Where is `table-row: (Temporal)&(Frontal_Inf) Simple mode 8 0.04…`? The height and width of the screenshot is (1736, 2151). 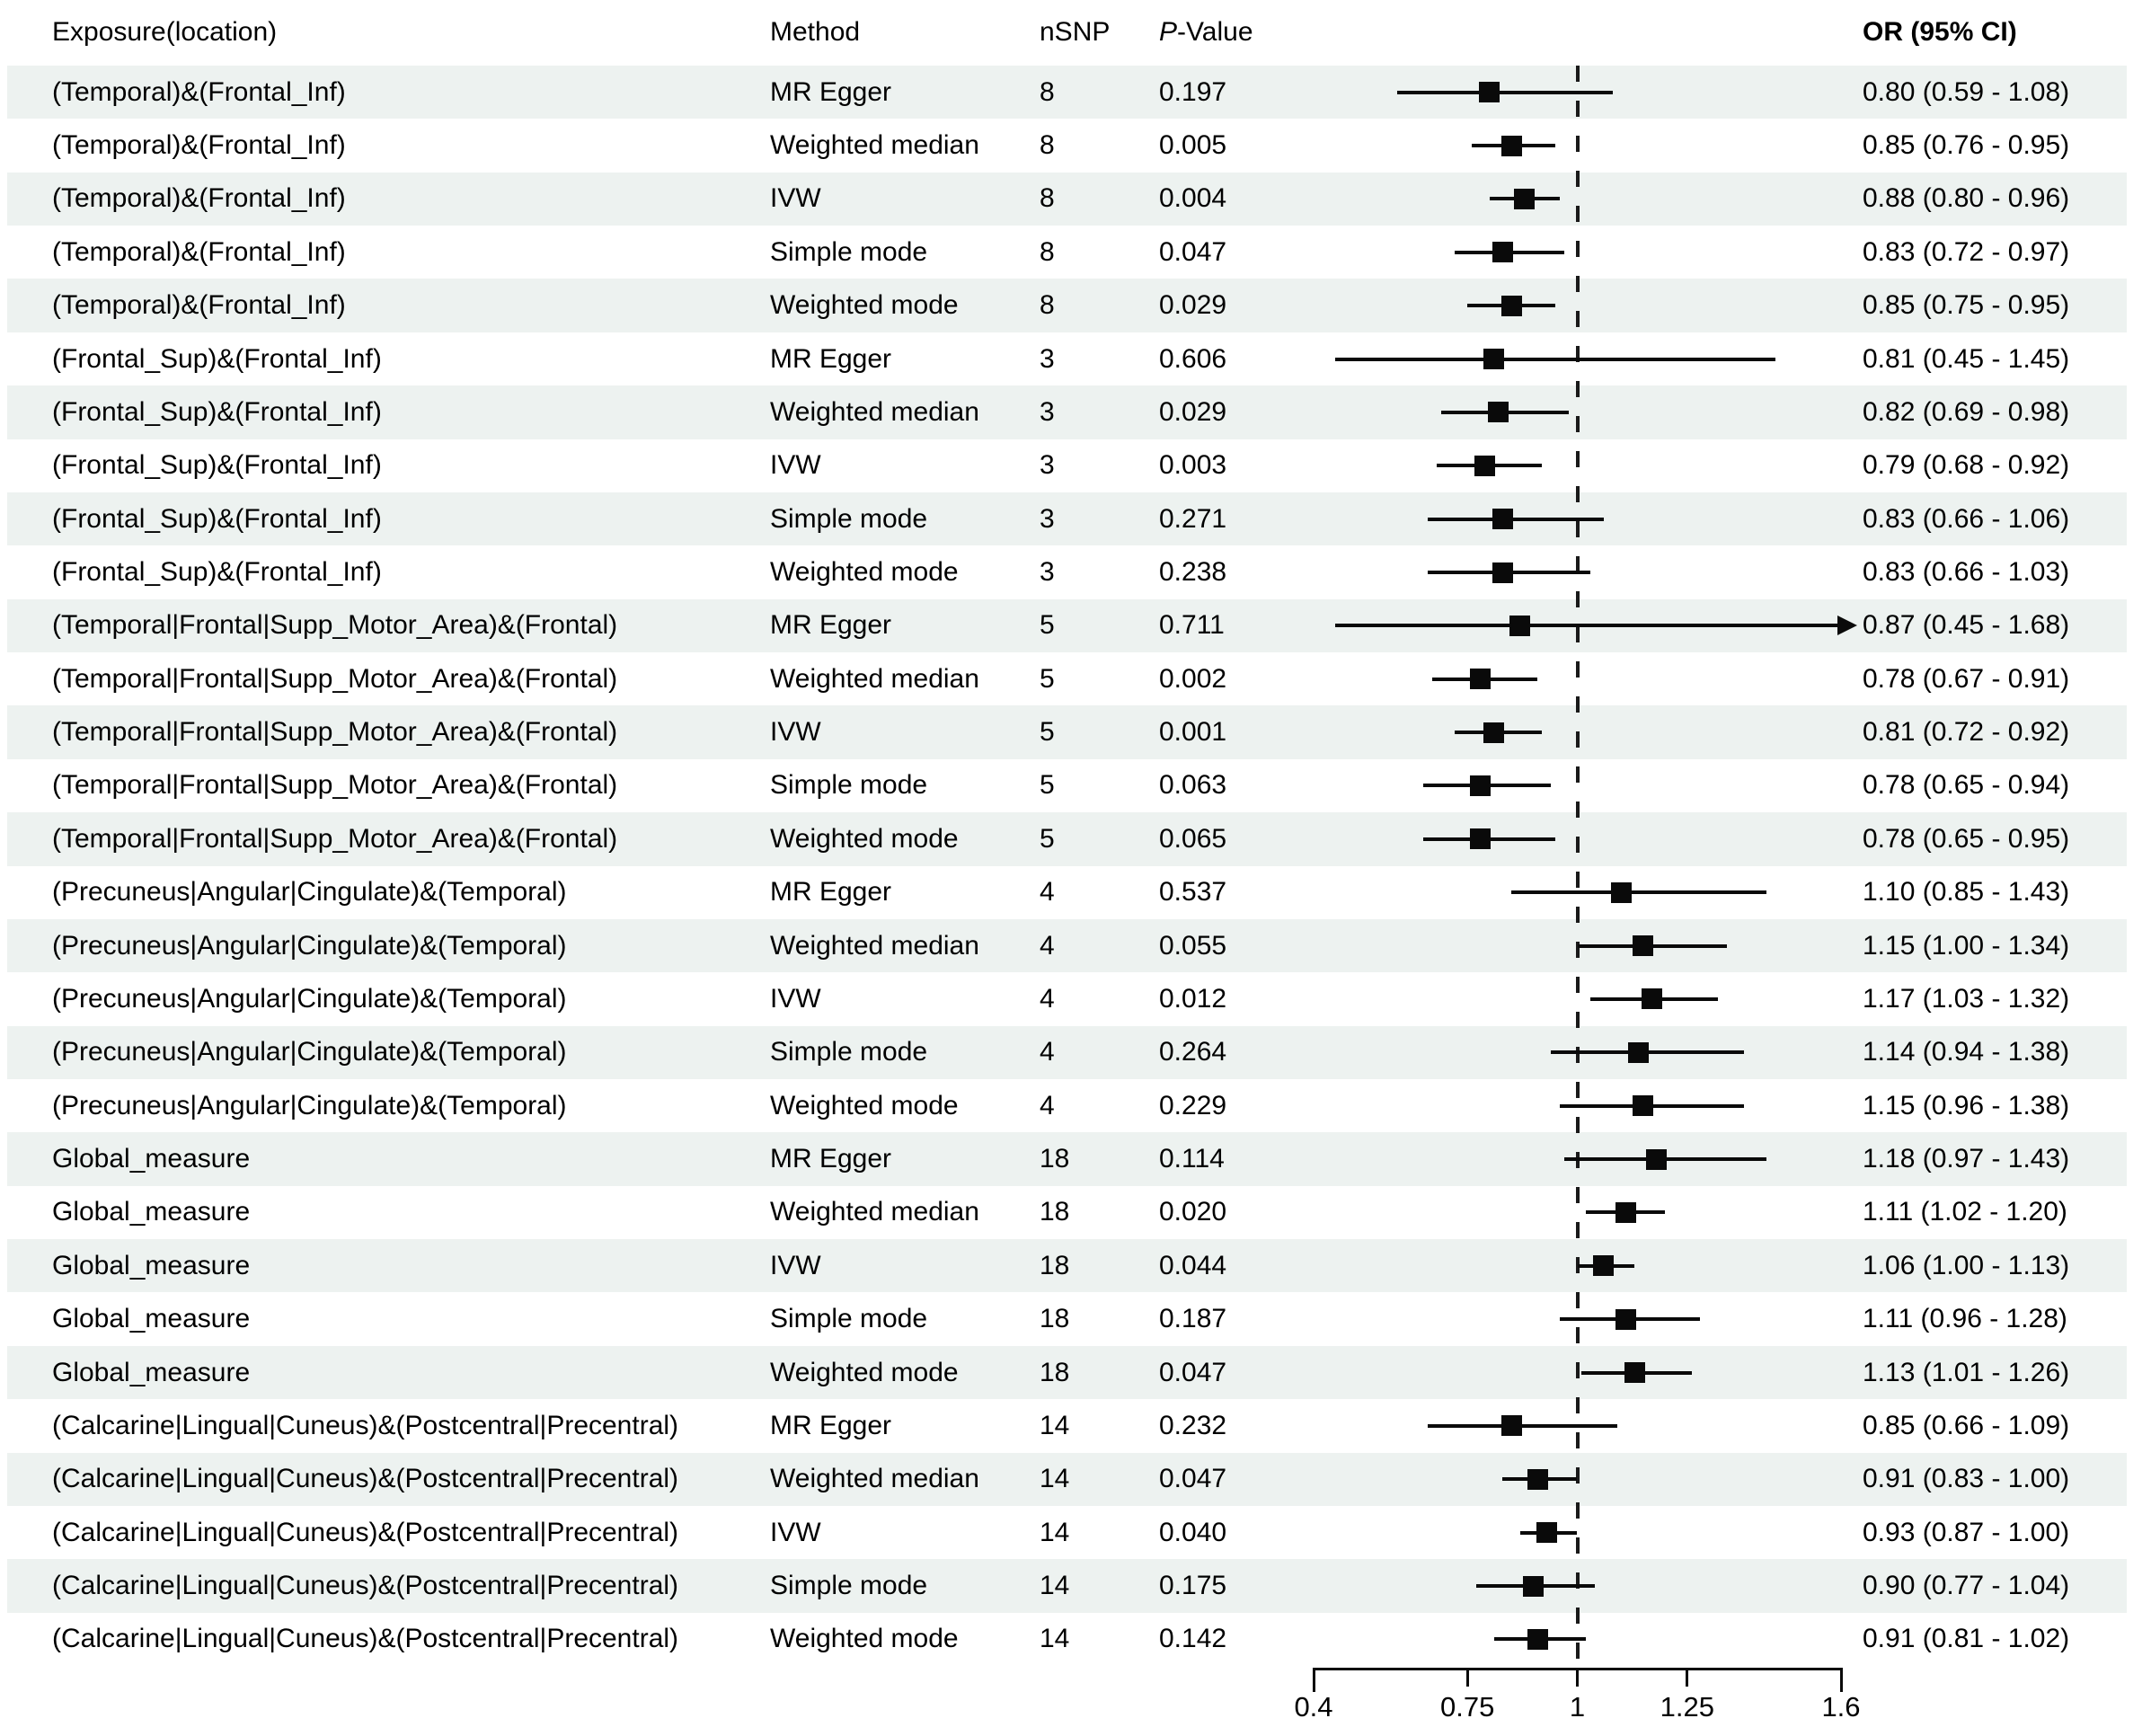 table-row: (Temporal)&(Frontal_Inf) Simple mode 8 0.04… is located at coordinates (1075, 252).